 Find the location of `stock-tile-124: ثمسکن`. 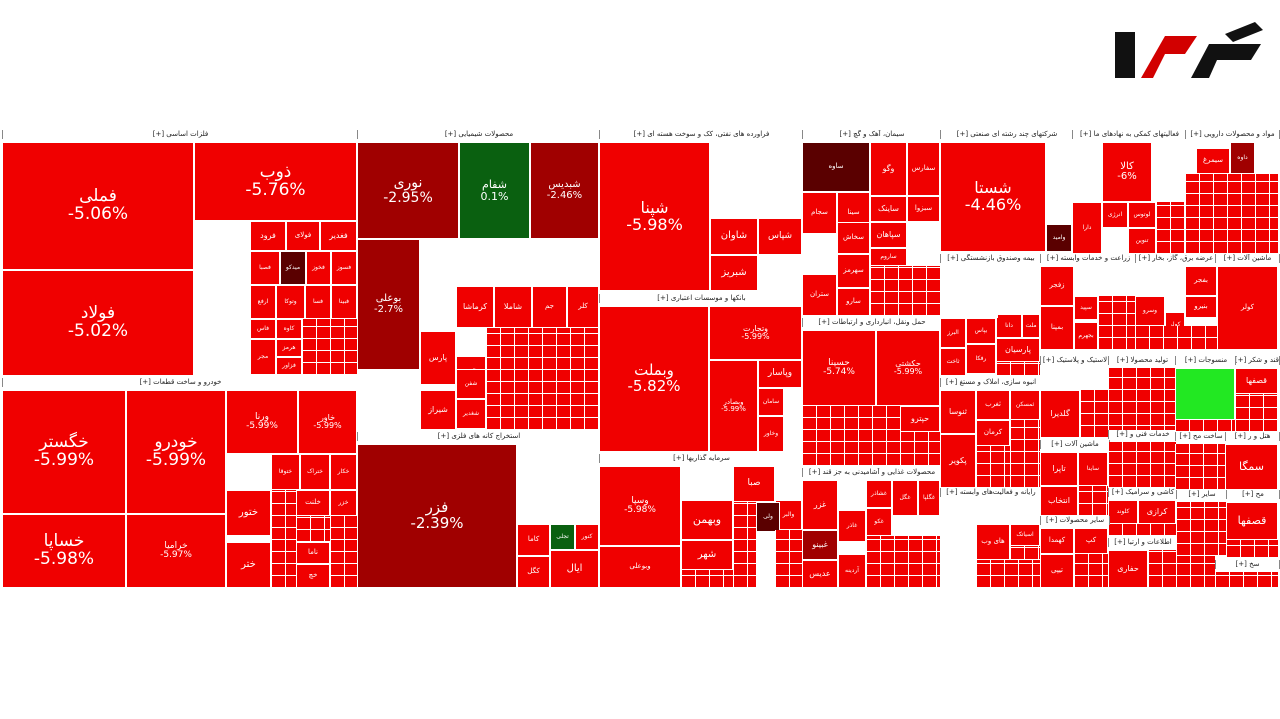

stock-tile-124: ثمسکن is located at coordinates (1025, 405).